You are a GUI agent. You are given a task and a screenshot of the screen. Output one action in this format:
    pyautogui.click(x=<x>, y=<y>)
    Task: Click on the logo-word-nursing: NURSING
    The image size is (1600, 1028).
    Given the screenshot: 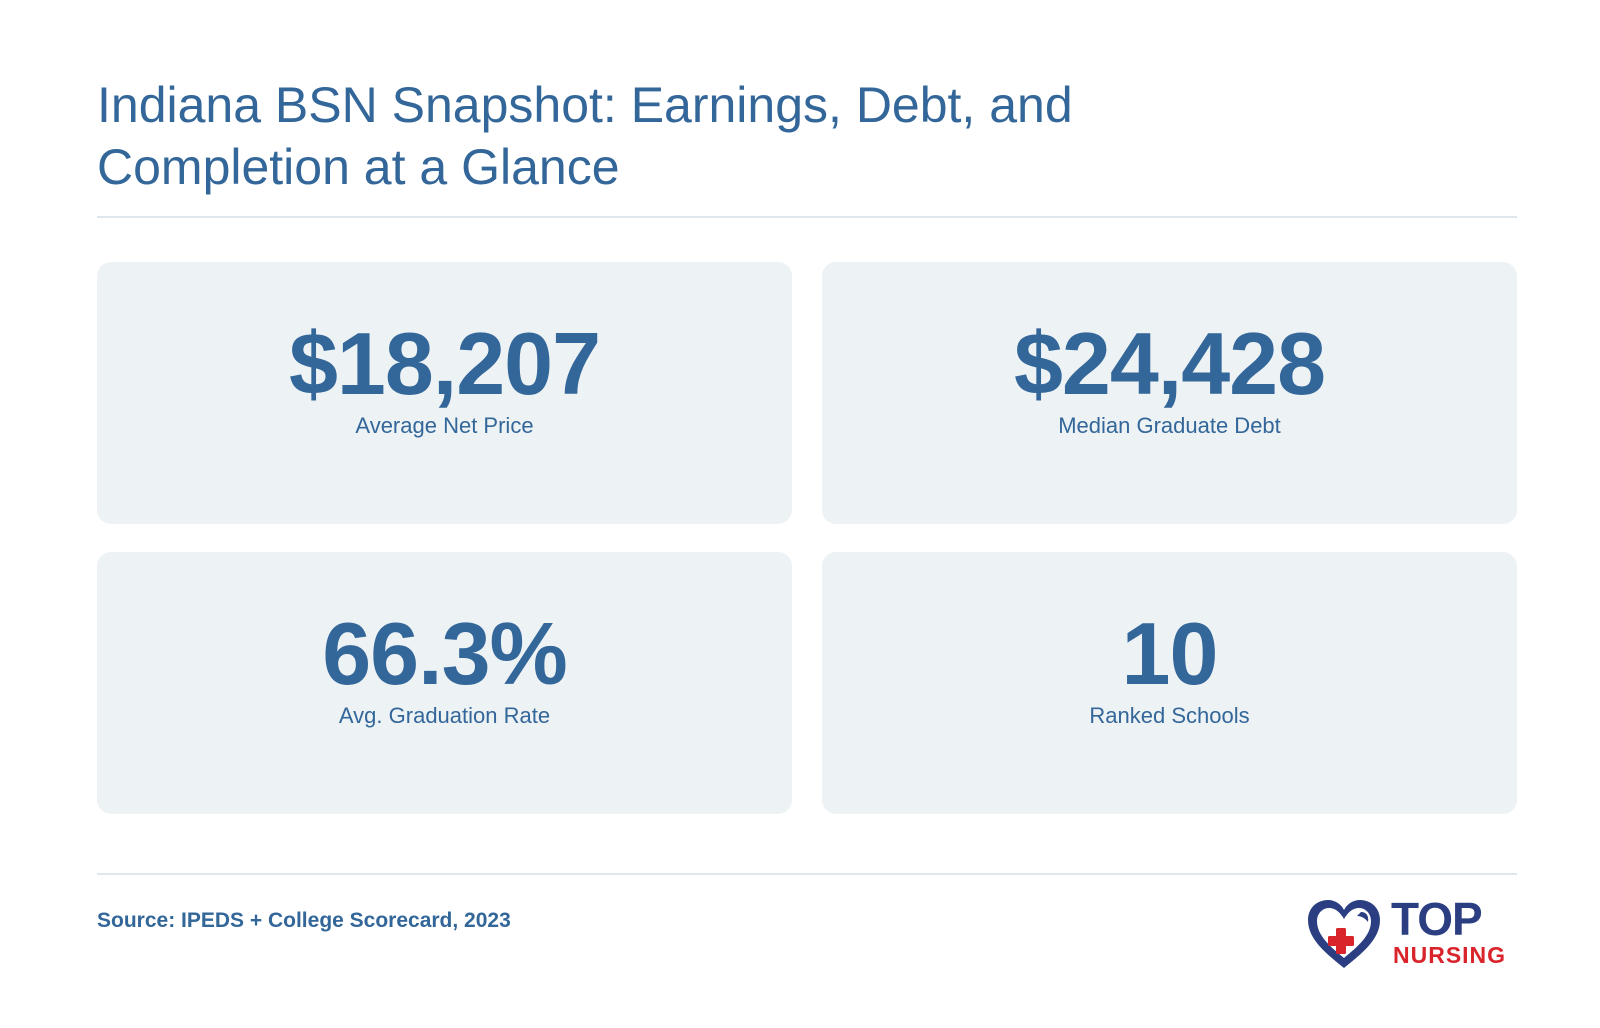 What is the action you would take?
    pyautogui.click(x=1450, y=955)
    